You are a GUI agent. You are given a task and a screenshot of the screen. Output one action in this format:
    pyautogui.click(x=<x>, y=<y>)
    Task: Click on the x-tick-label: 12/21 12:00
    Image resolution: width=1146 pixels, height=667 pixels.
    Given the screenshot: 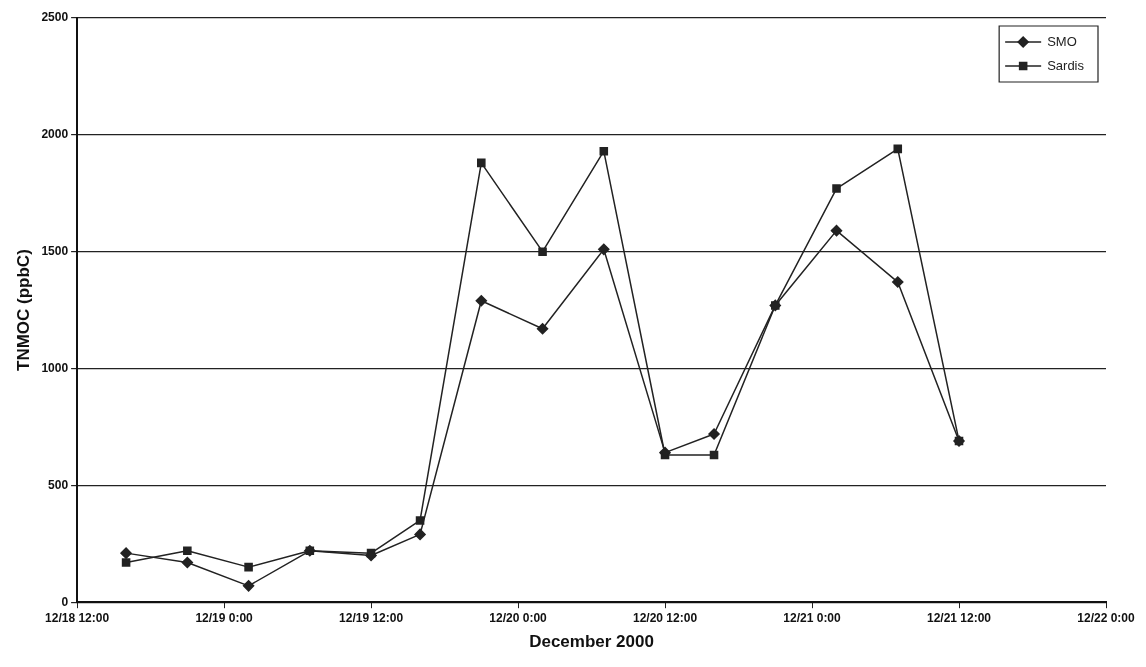 What is the action you would take?
    pyautogui.click(x=959, y=617)
    